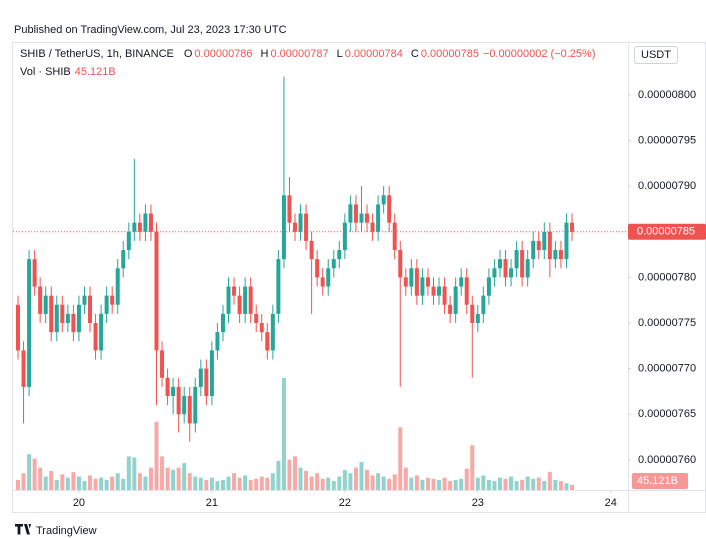 This screenshot has width=706, height=538. I want to click on ohlc-value: 0.00000786, so click(223, 54).